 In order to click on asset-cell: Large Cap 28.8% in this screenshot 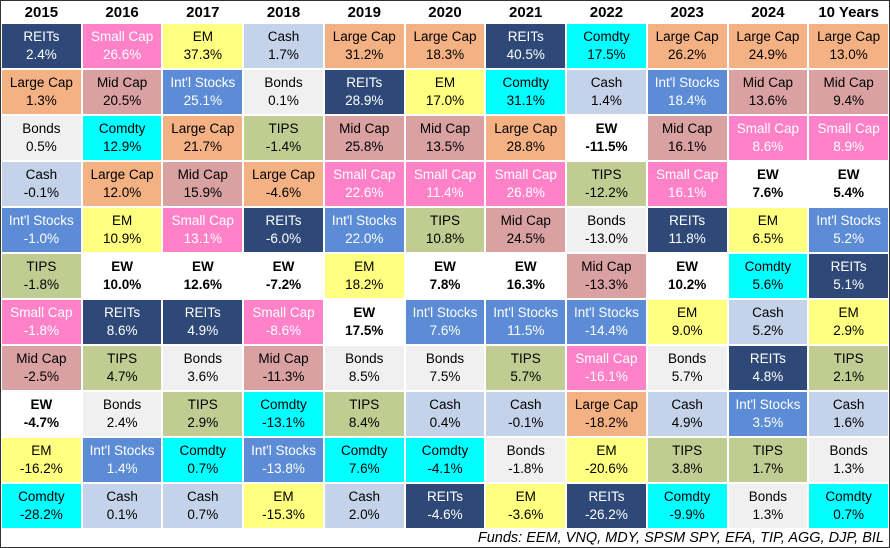, I will do `click(526, 138)`.